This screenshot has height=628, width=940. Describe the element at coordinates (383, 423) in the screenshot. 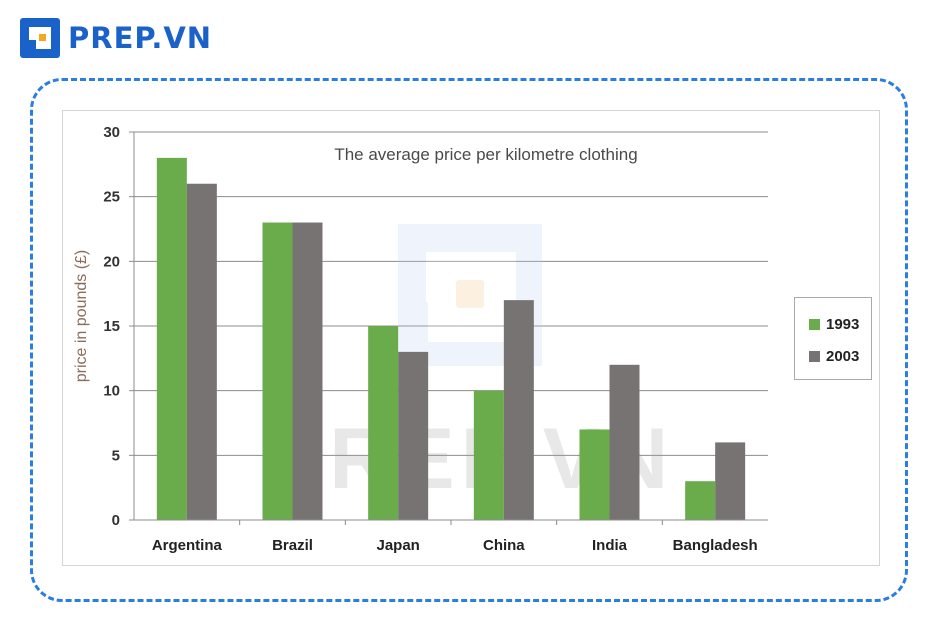

I see `bar-japan-1993` at that location.